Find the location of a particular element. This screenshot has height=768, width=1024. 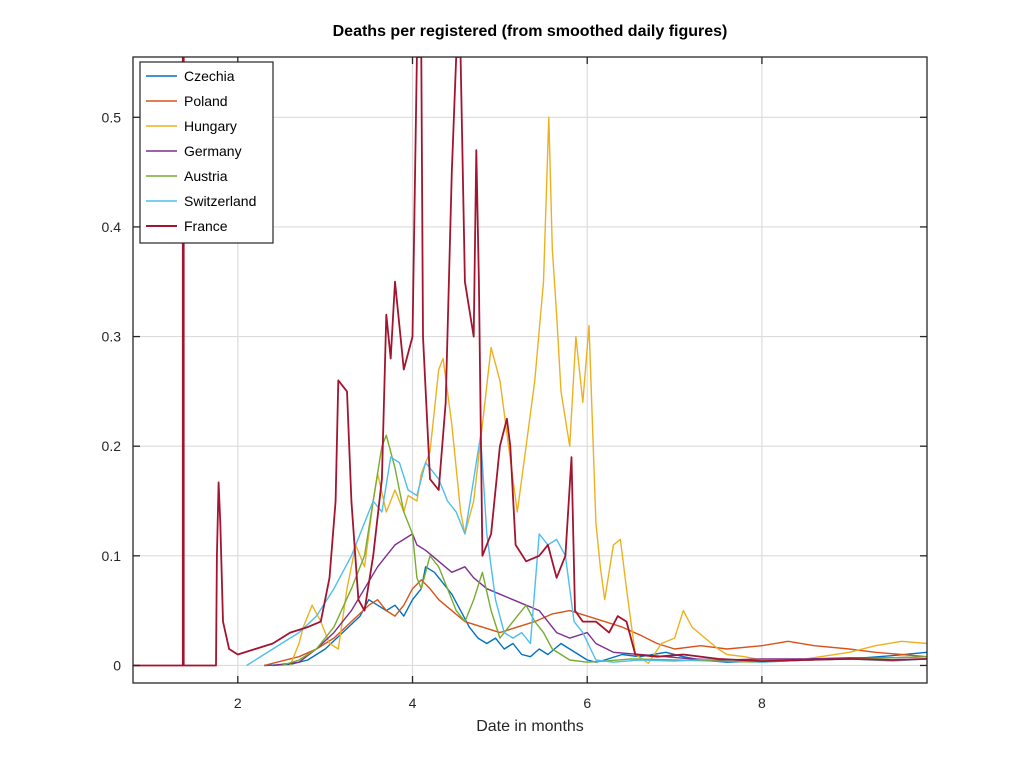

x-tick-label: 4 is located at coordinates (413, 703).